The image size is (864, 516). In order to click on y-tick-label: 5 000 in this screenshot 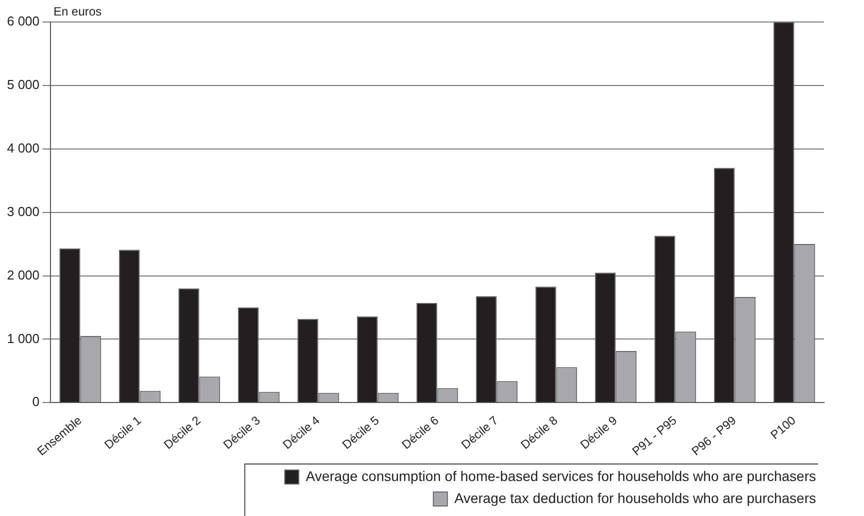, I will do `click(23, 84)`.